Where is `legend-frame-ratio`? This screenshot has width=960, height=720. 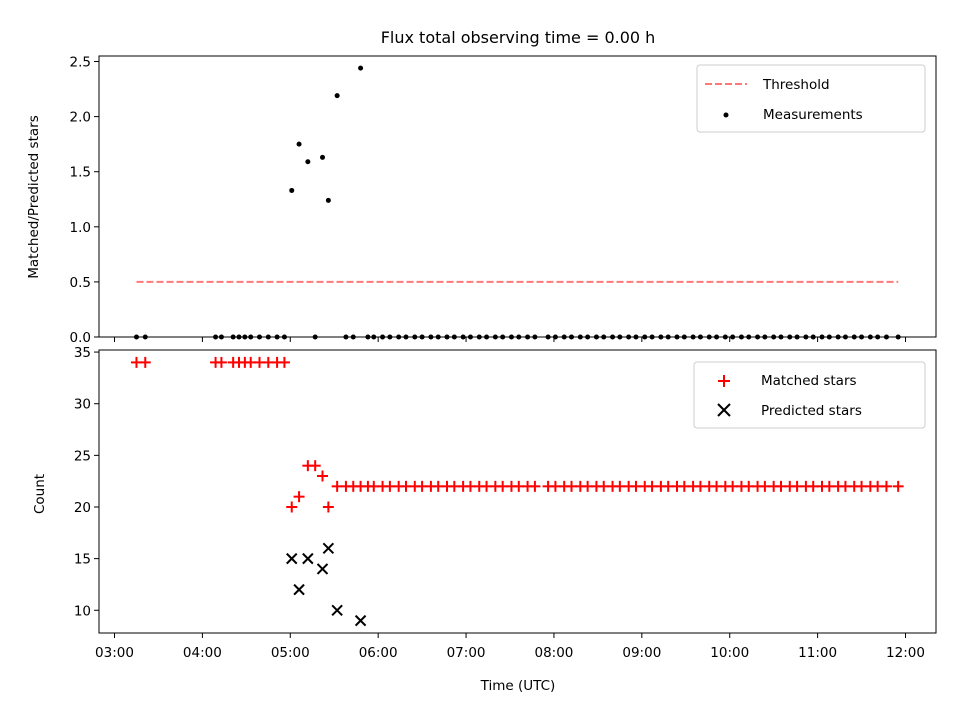
legend-frame-ratio is located at coordinates (811, 98).